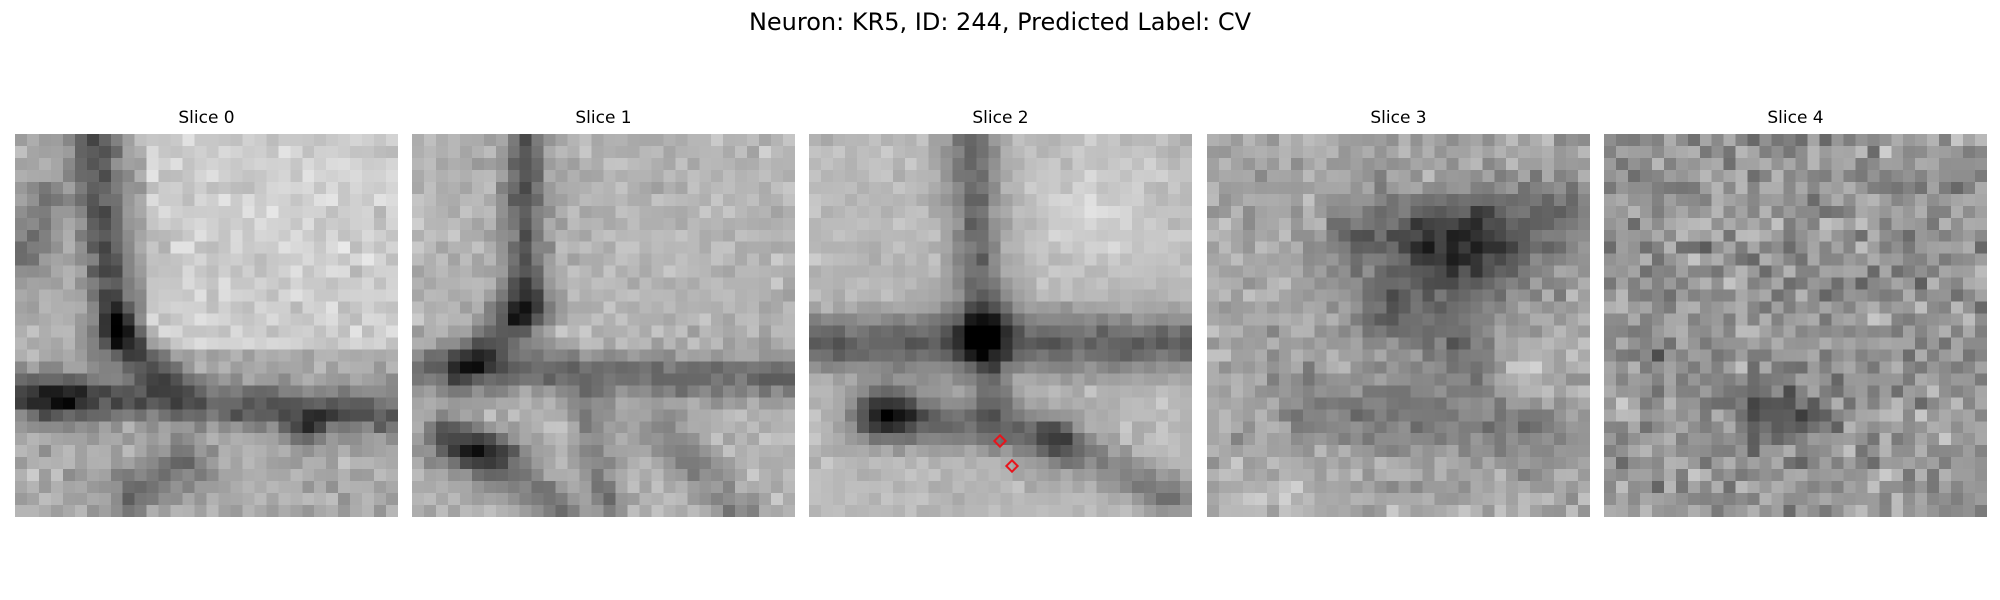  I want to click on slice-title-3: Slice 3, so click(1398, 118).